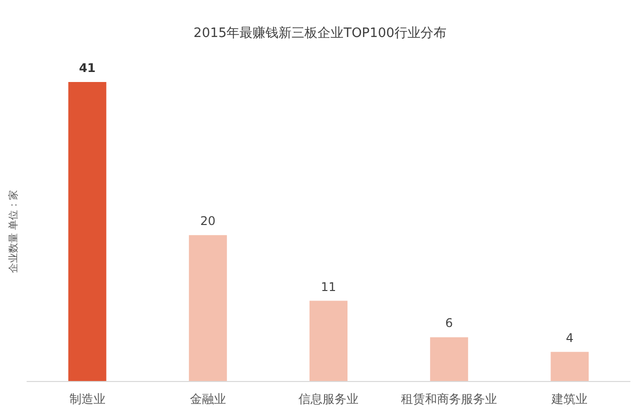 This screenshot has height=420, width=640. What do you see at coordinates (208, 399) in the screenshot?
I see `x-tick-label: 金融业` at bounding box center [208, 399].